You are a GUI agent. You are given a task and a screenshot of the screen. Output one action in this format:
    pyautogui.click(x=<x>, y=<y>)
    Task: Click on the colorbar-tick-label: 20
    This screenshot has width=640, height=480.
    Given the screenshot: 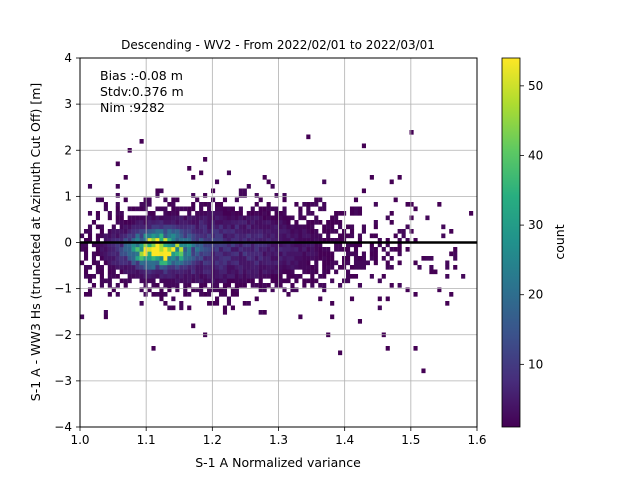 What is the action you would take?
    pyautogui.click(x=535, y=295)
    